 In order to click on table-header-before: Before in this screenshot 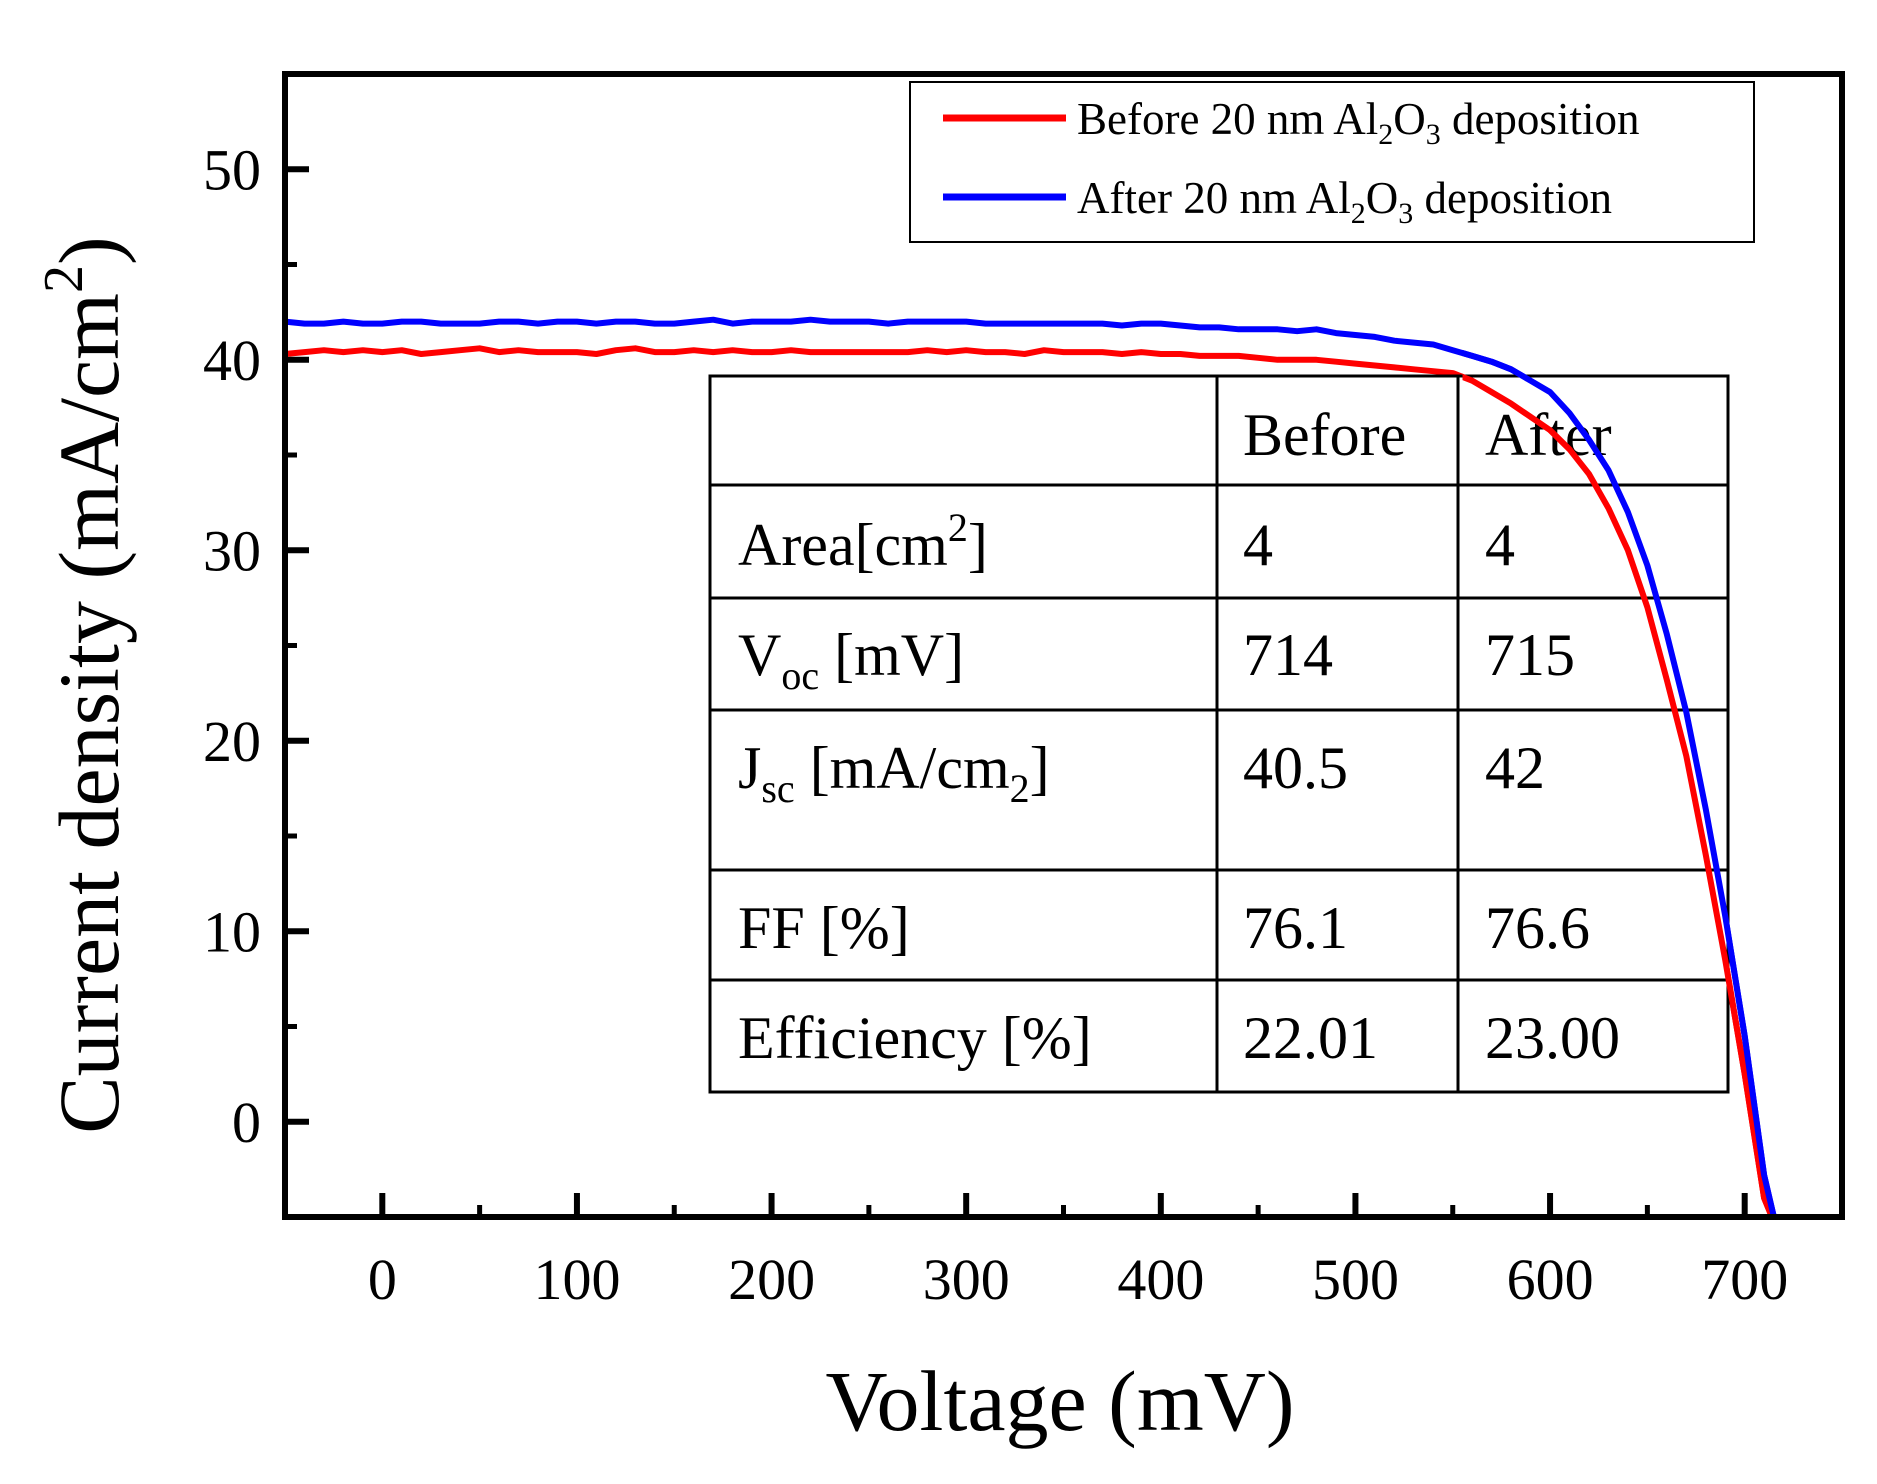, I will do `click(1324, 435)`.